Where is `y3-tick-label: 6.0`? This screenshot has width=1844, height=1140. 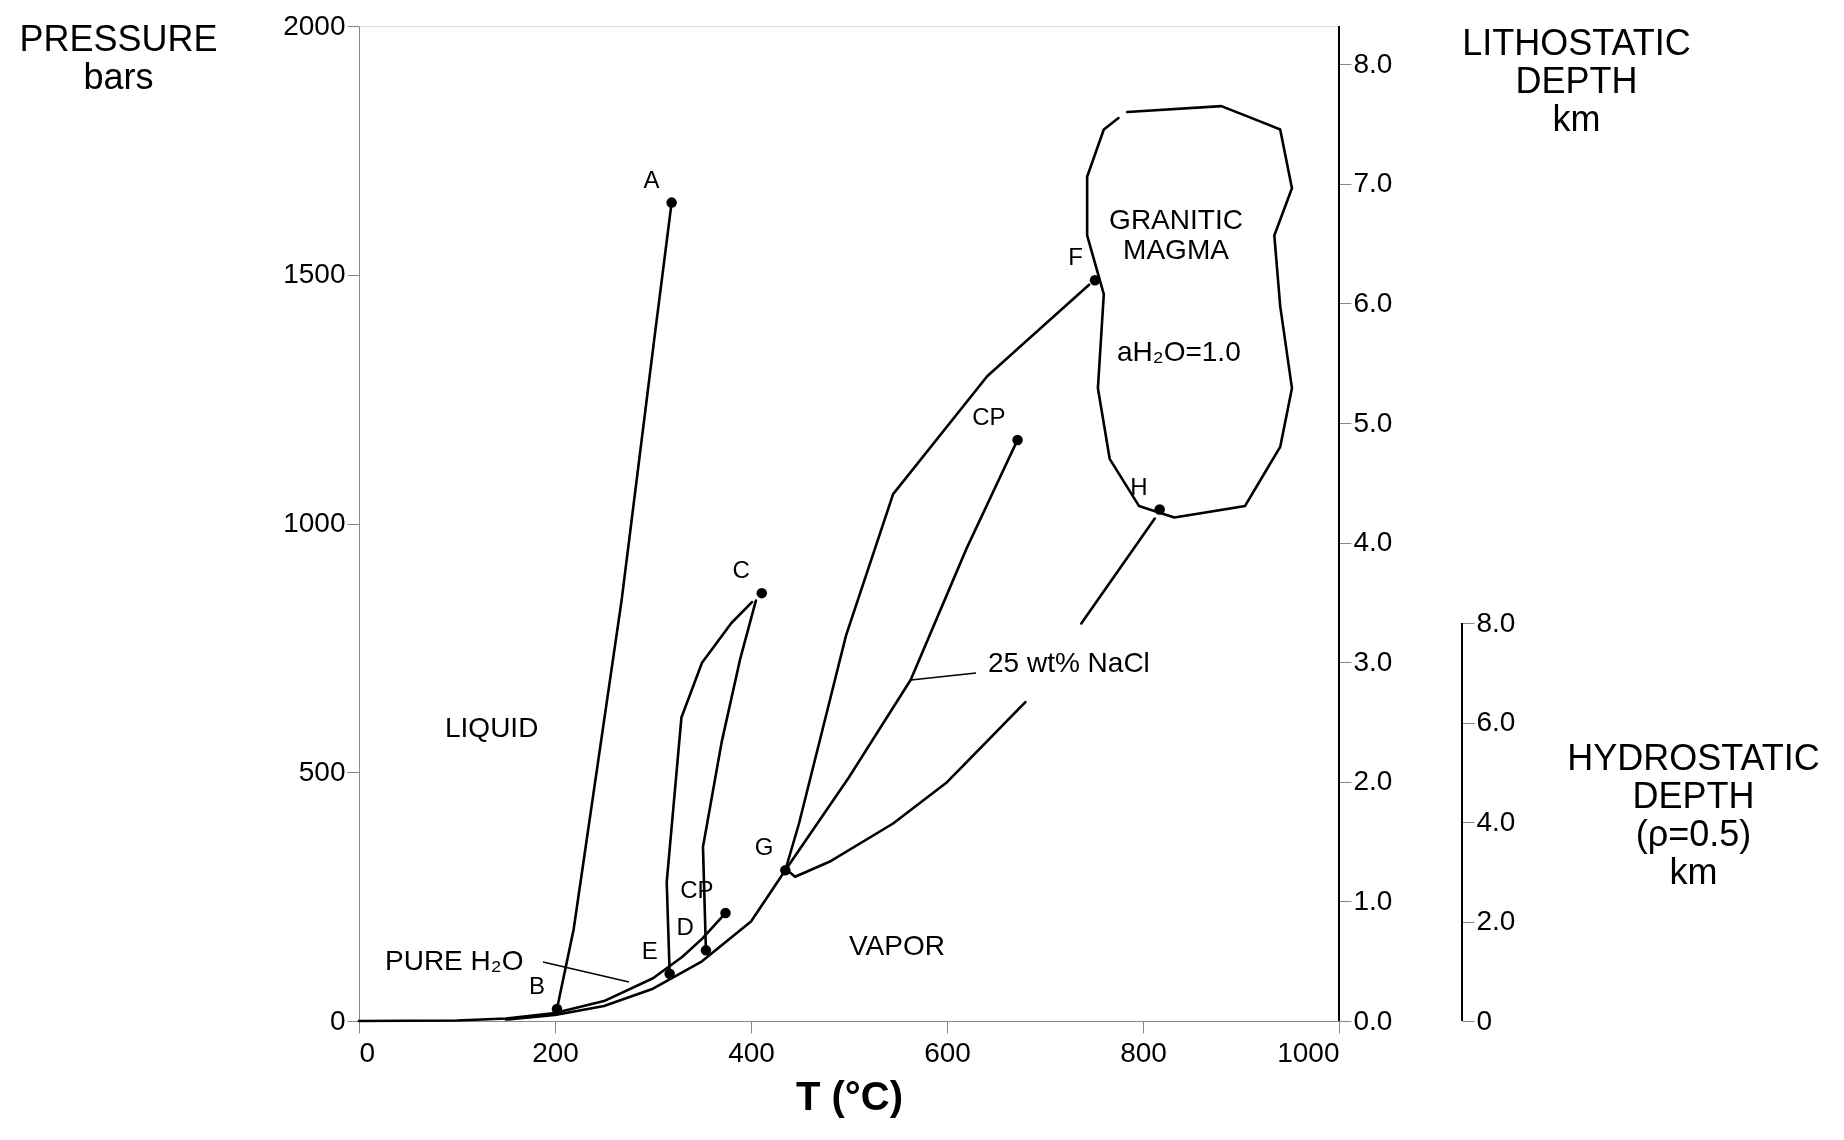
y3-tick-label: 6.0 is located at coordinates (1496, 721).